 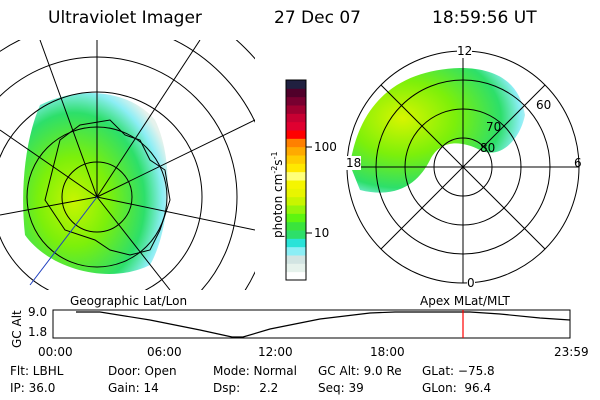 I want to click on gc-alt-axis-label: GC Alt, so click(x=17, y=329).